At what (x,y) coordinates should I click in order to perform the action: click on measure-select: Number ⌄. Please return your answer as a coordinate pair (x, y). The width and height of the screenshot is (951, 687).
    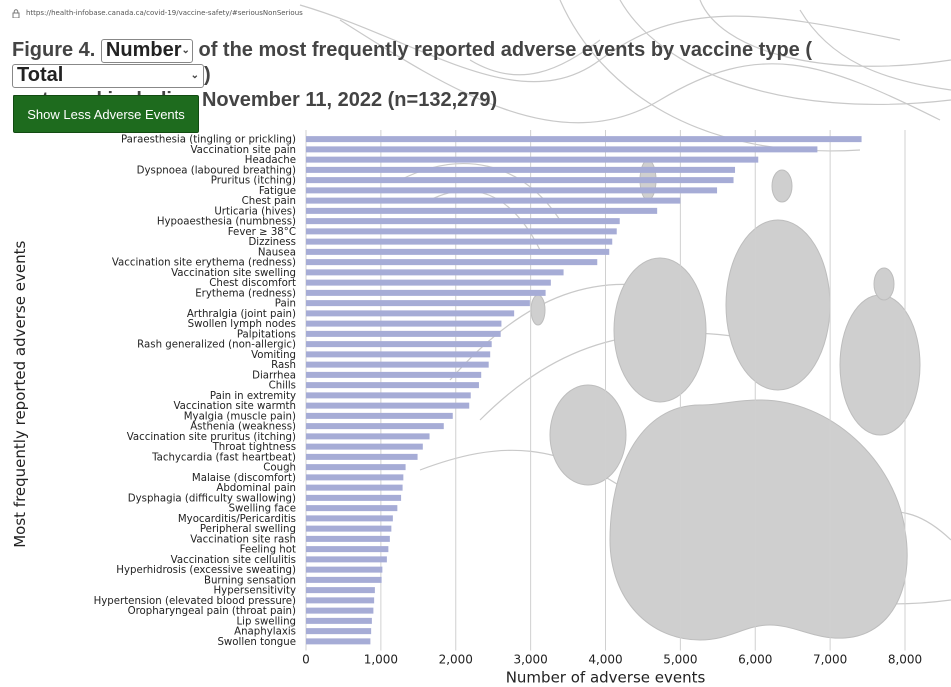
    Looking at the image, I should click on (146, 50).